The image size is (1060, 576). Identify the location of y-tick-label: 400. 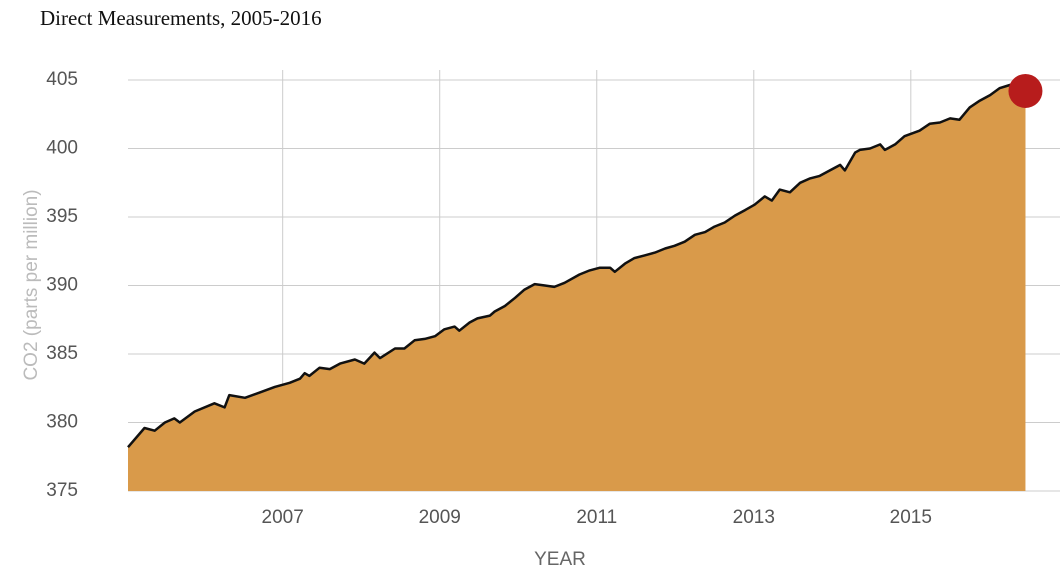
(62, 148).